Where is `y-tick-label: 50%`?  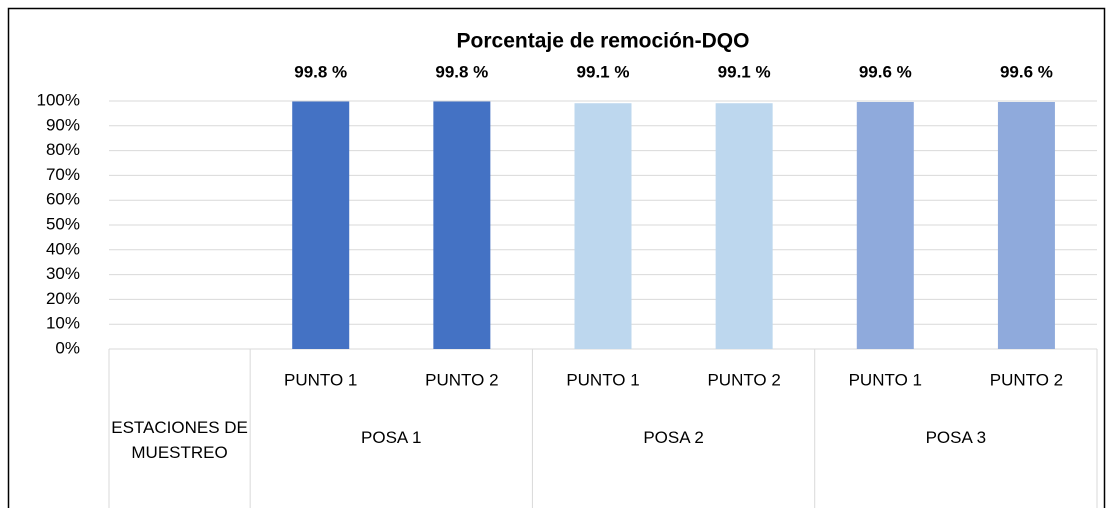 y-tick-label: 50% is located at coordinates (63, 223).